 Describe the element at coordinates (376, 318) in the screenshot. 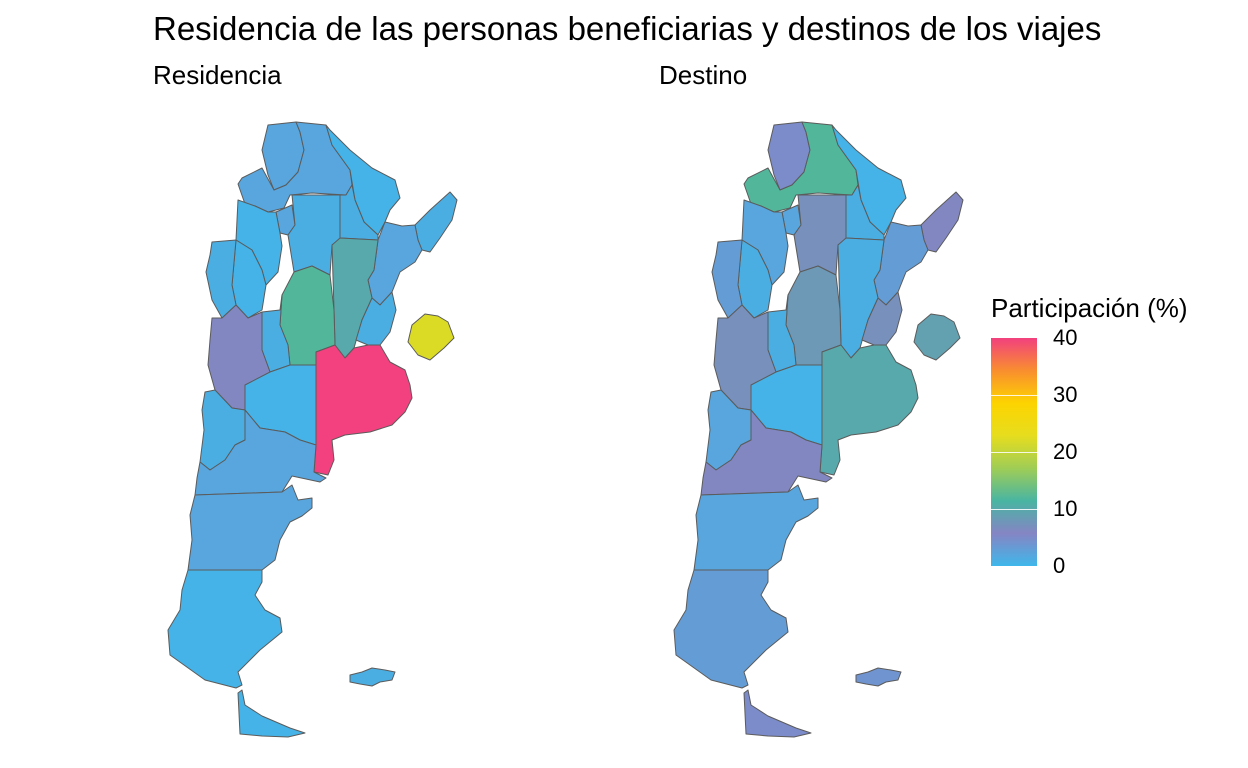

I see `residencia-province-entre-rios` at that location.